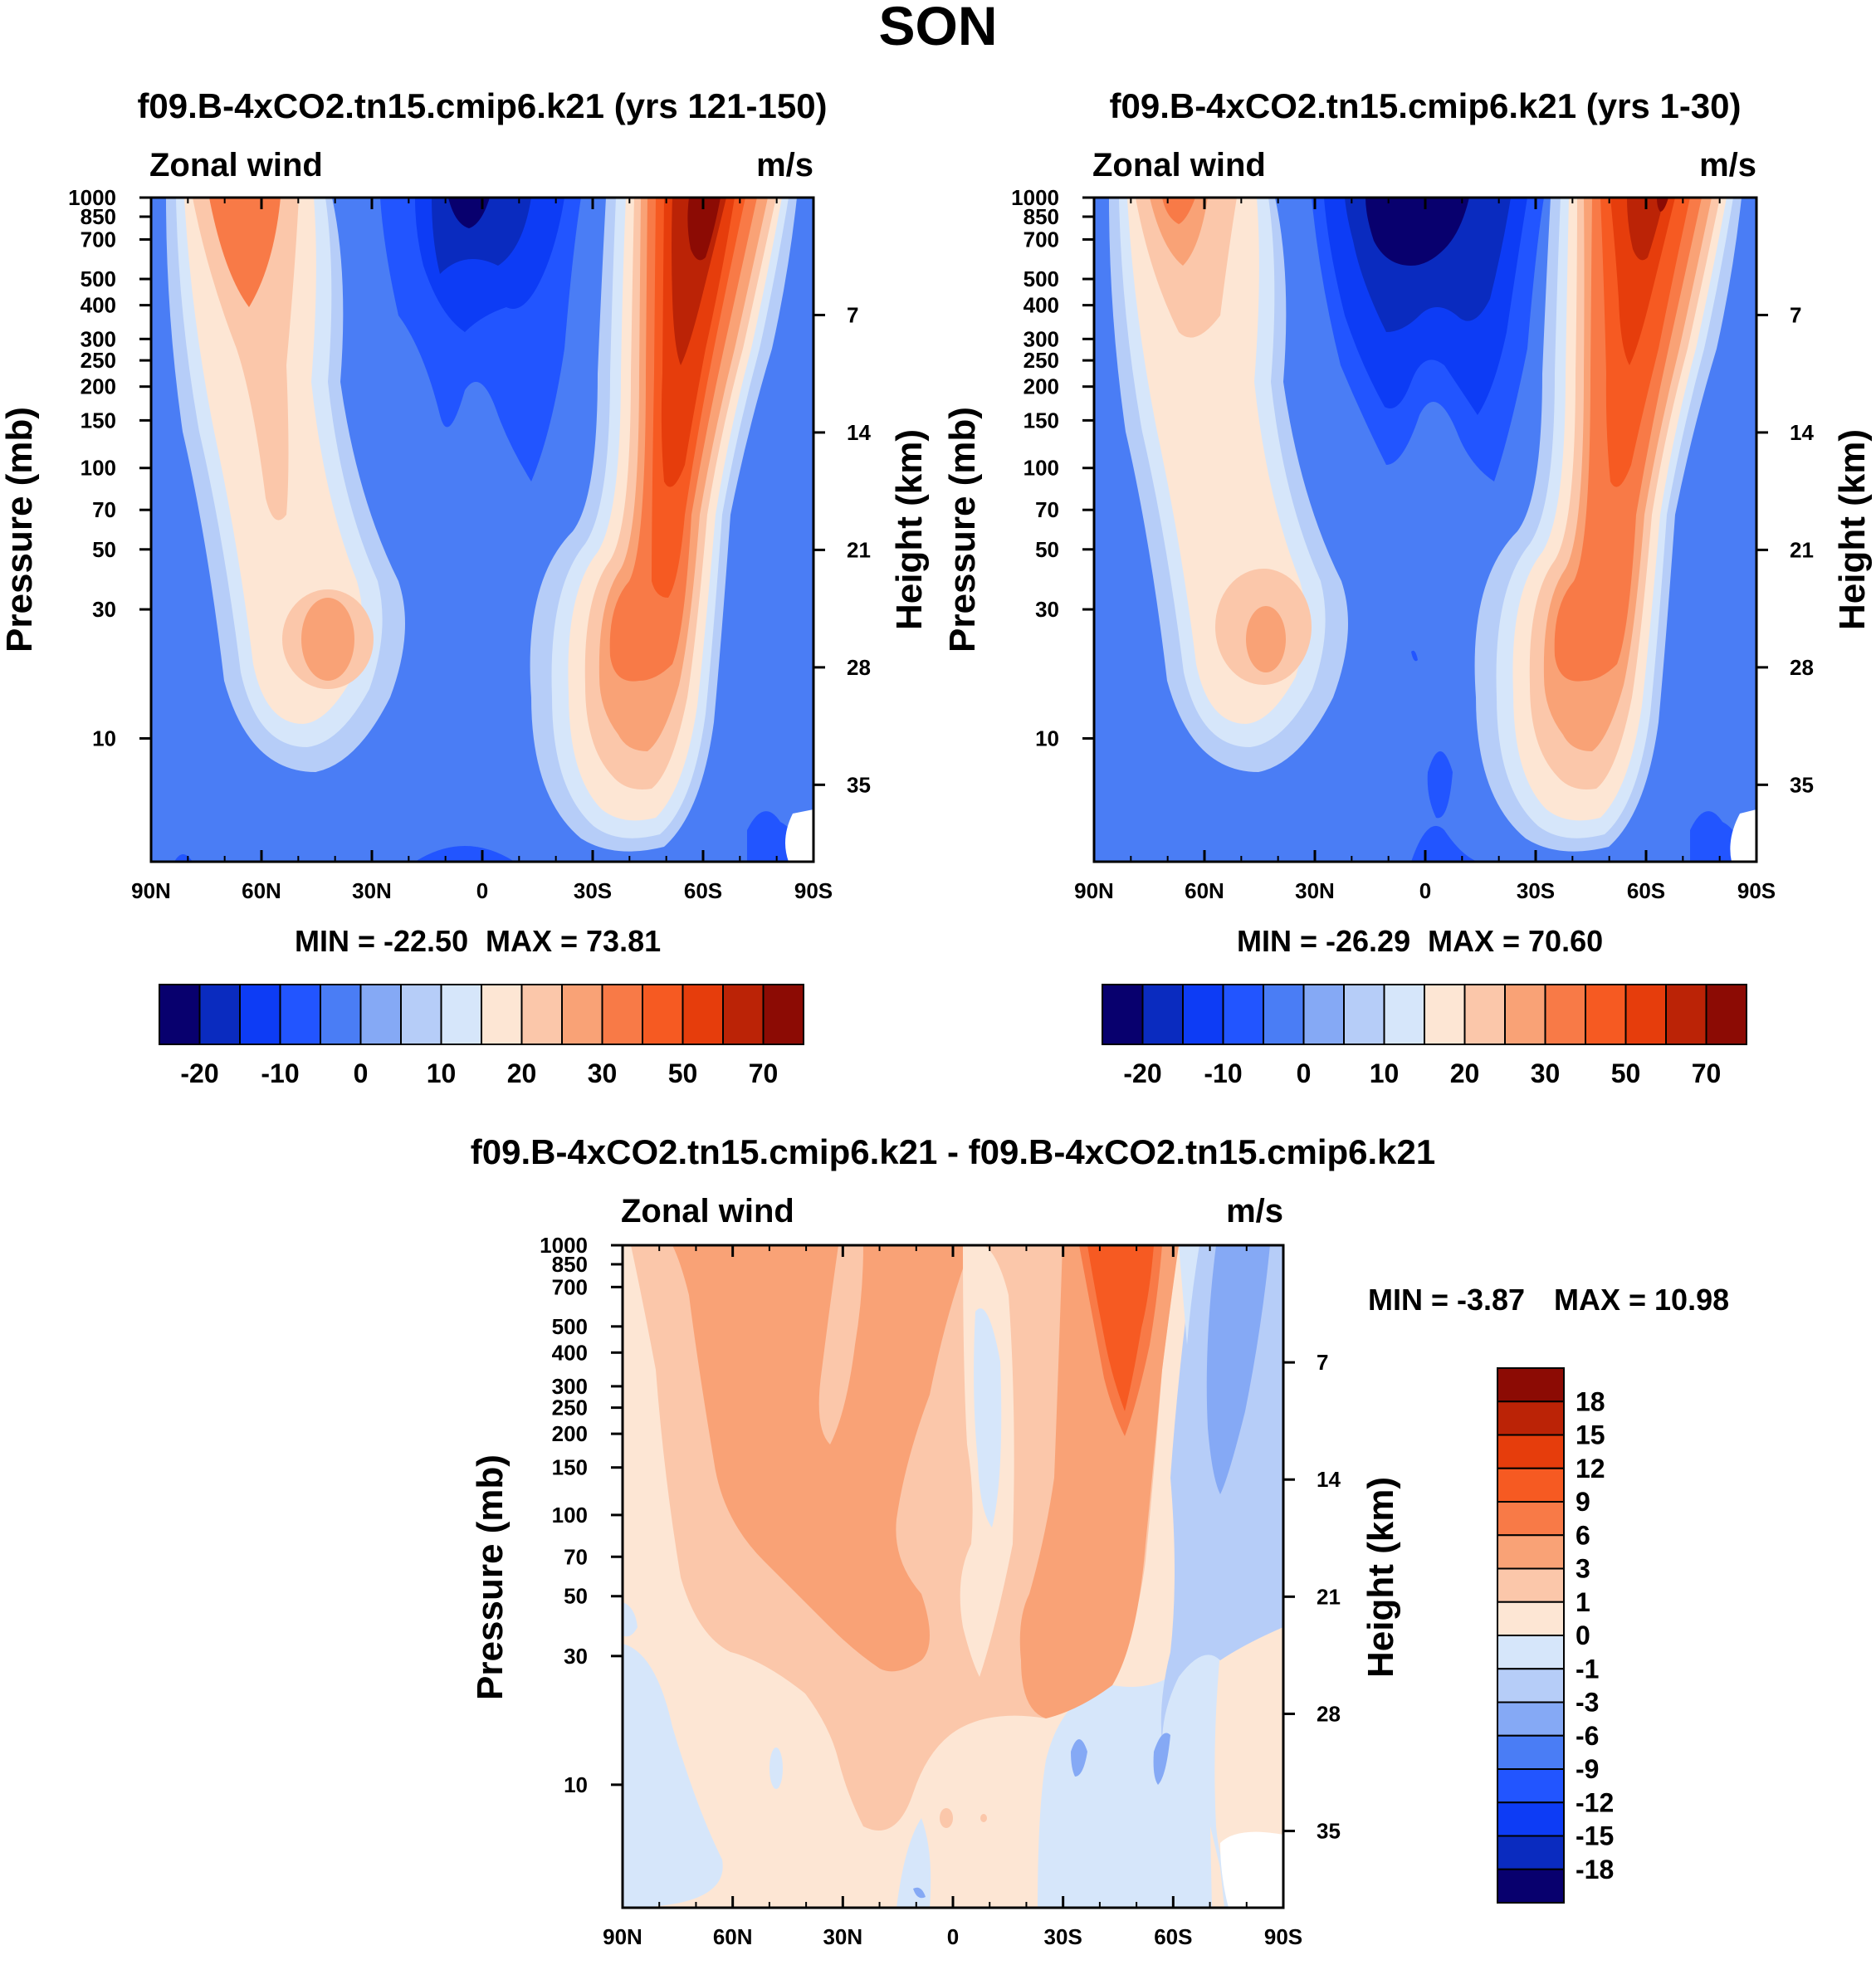 Image resolution: width=1876 pixels, height=1965 pixels. I want to click on panel-a-variable-label: Zonal wind, so click(236, 165).